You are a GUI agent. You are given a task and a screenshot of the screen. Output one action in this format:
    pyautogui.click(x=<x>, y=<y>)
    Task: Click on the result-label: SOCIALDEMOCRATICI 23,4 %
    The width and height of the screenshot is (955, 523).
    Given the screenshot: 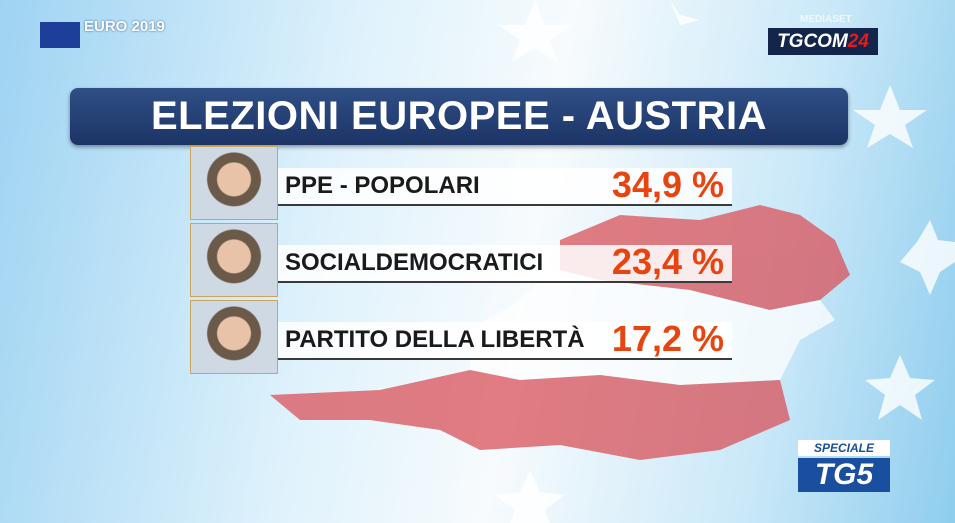 What is the action you would take?
    pyautogui.click(x=505, y=262)
    